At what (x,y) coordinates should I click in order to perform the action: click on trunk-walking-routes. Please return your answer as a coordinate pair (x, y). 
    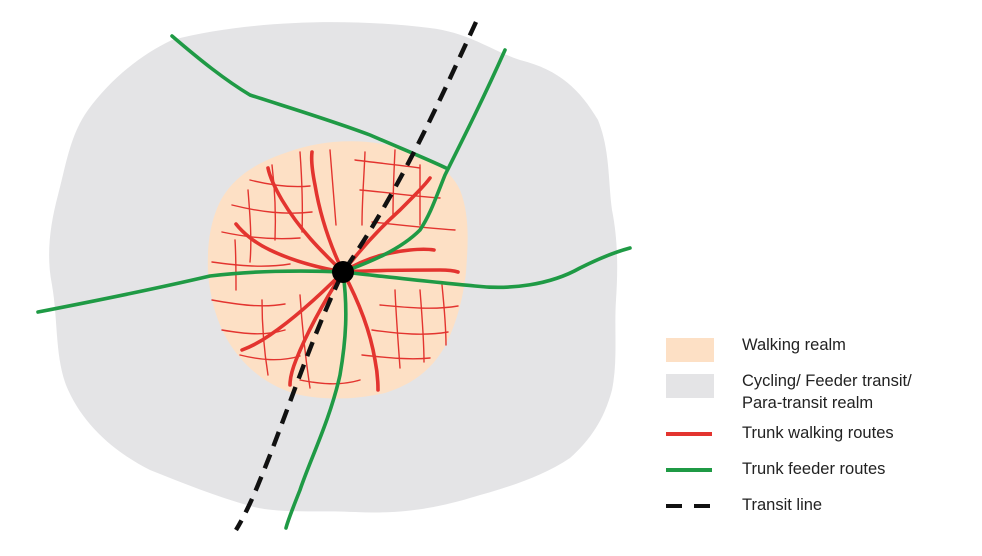
    Looking at the image, I should click on (347, 271).